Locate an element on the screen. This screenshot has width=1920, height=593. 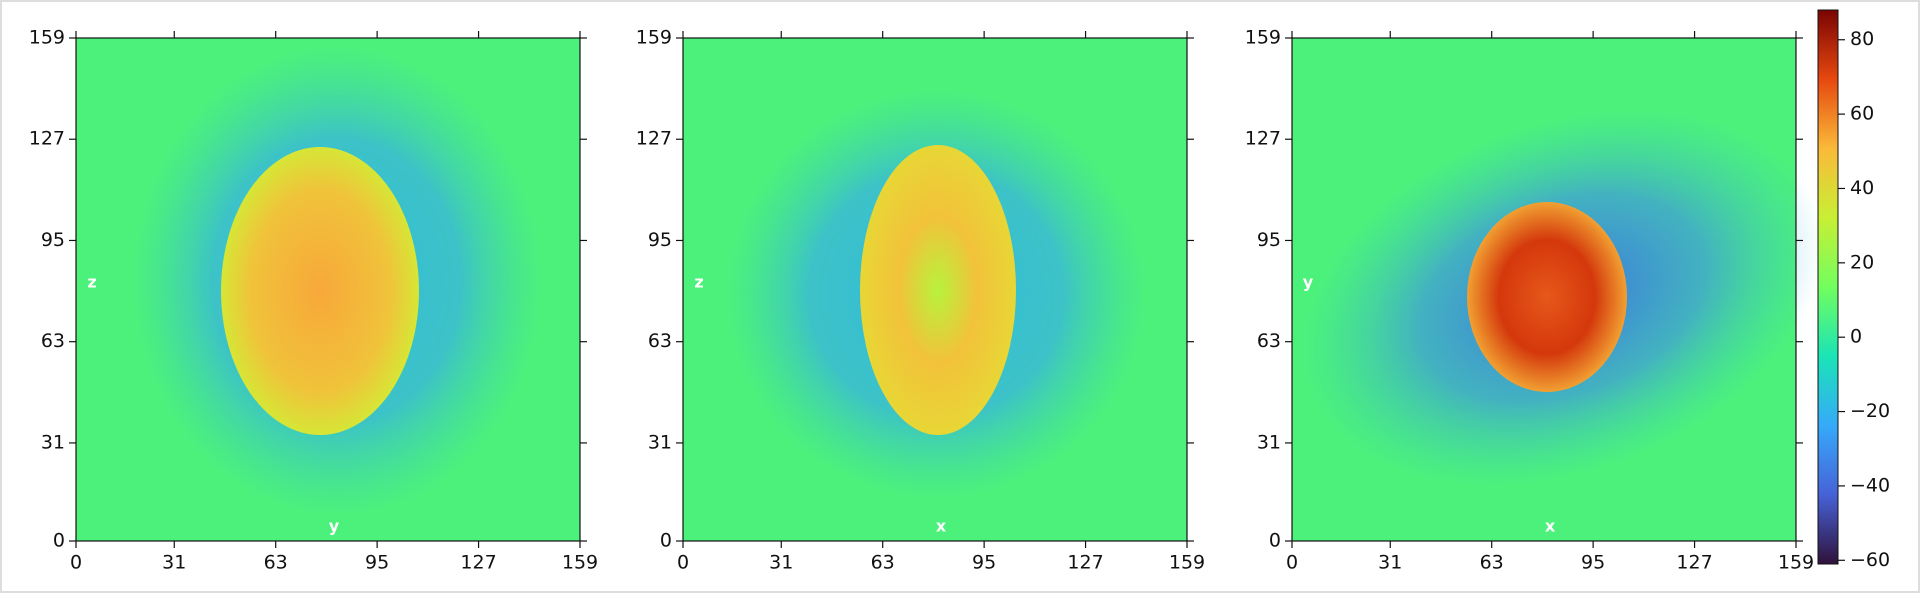
colorbar-tick-label: −60 is located at coordinates (1870, 560).